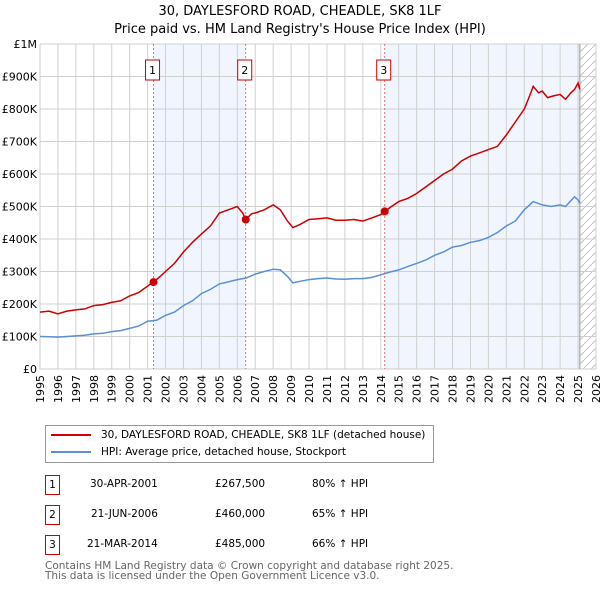 The height and width of the screenshot is (590, 600). I want to click on y-tick-label: £900K, so click(20, 77).